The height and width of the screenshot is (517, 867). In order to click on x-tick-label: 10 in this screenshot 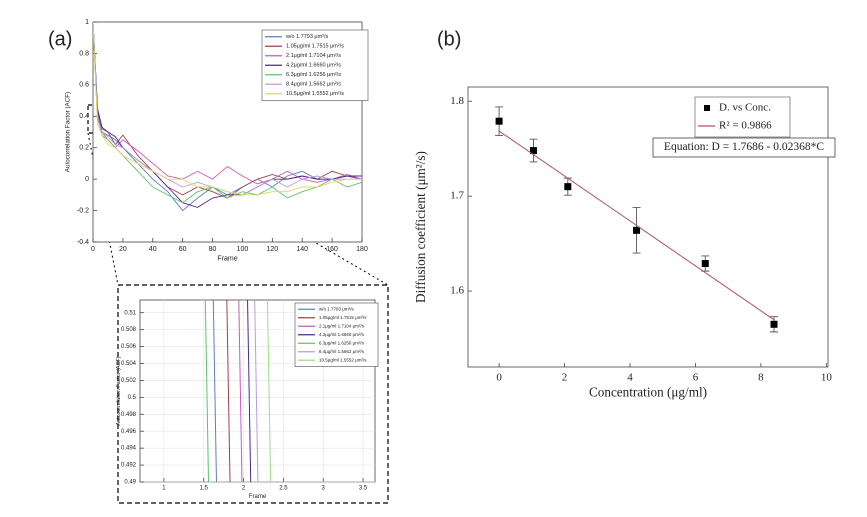, I will do `click(827, 378)`.